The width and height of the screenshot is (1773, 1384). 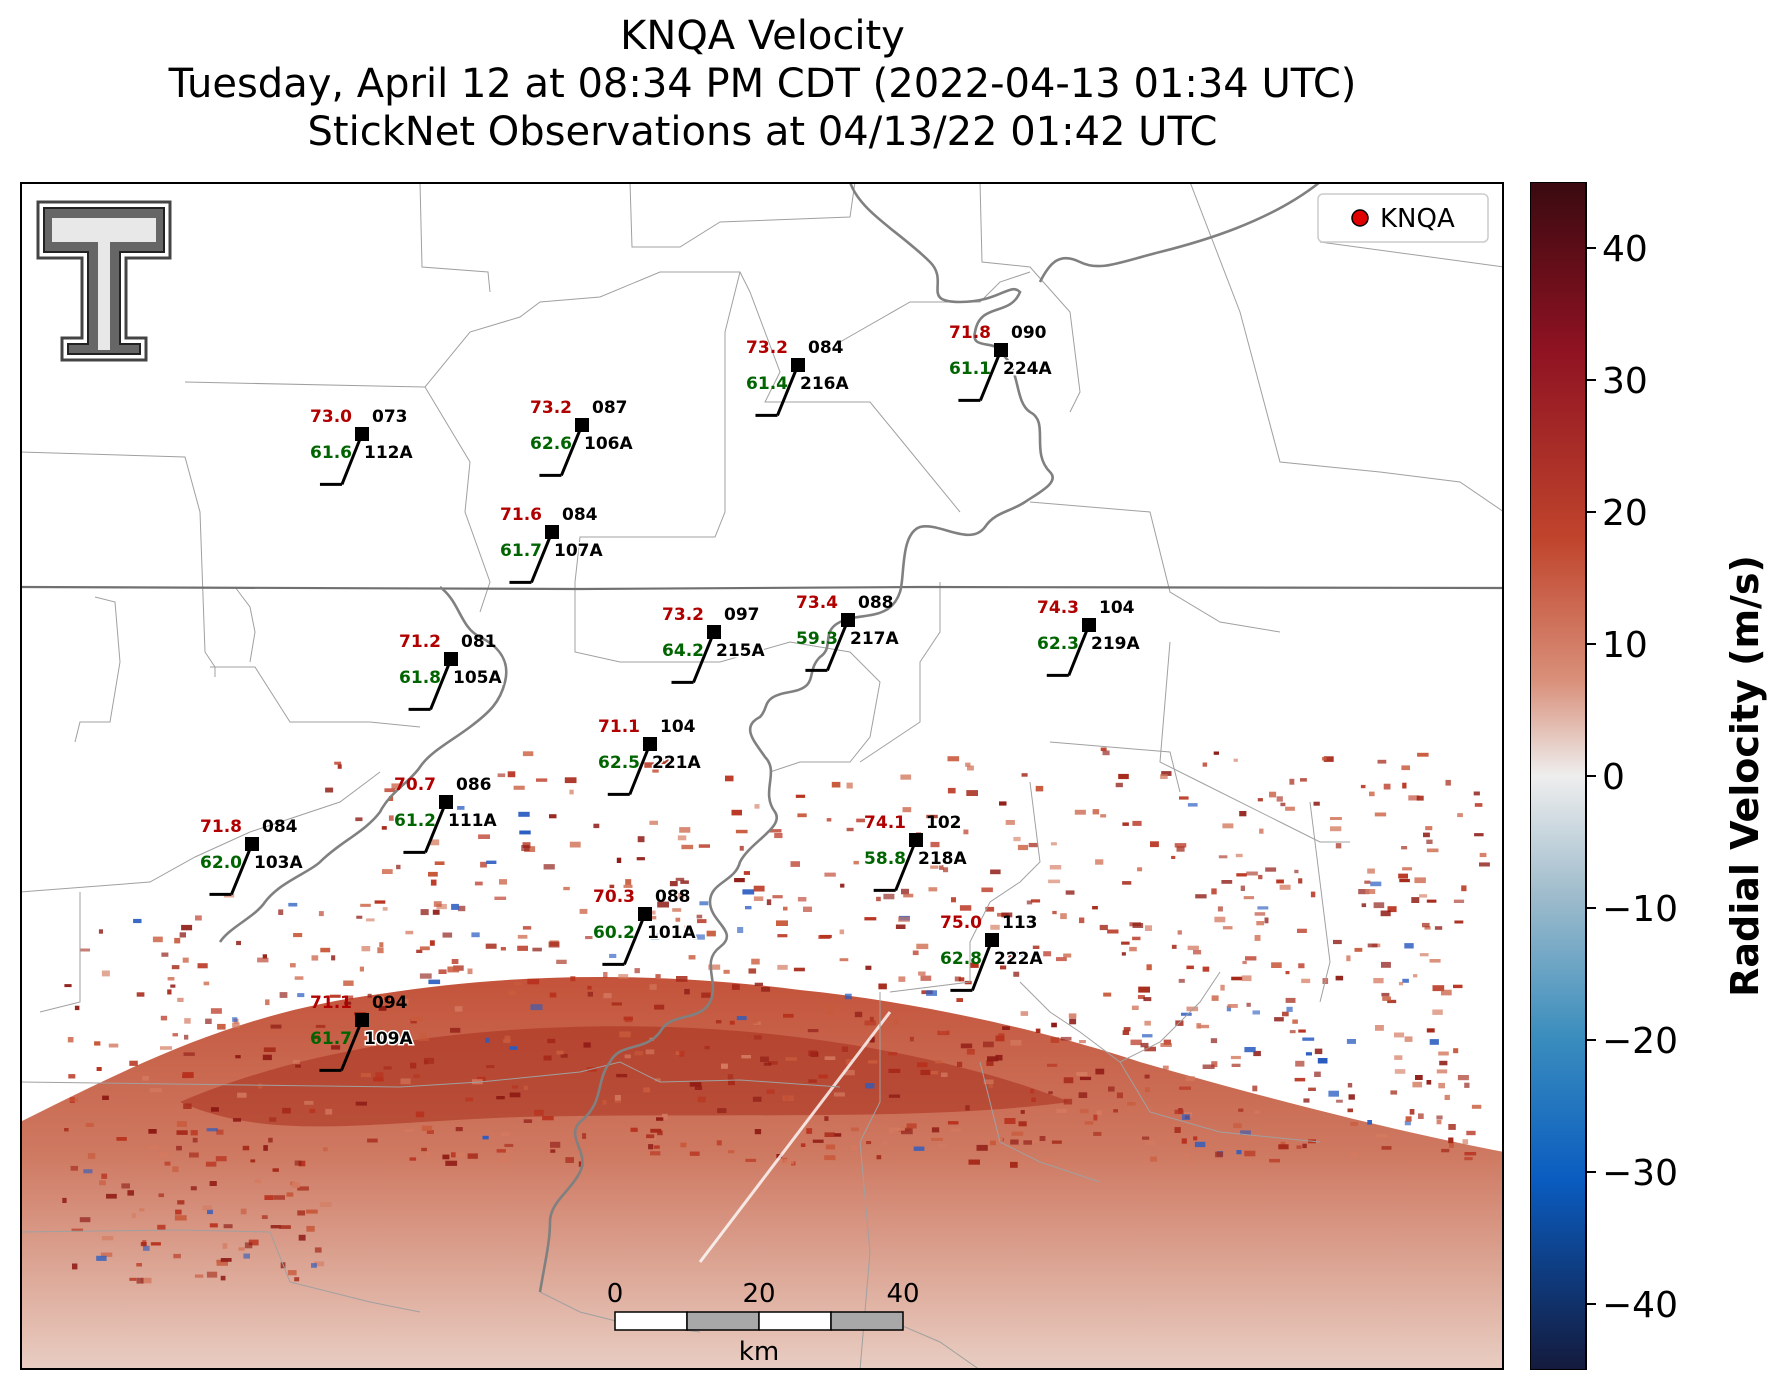 What do you see at coordinates (479, 642) in the screenshot?
I see `station-wind-dir: 081` at bounding box center [479, 642].